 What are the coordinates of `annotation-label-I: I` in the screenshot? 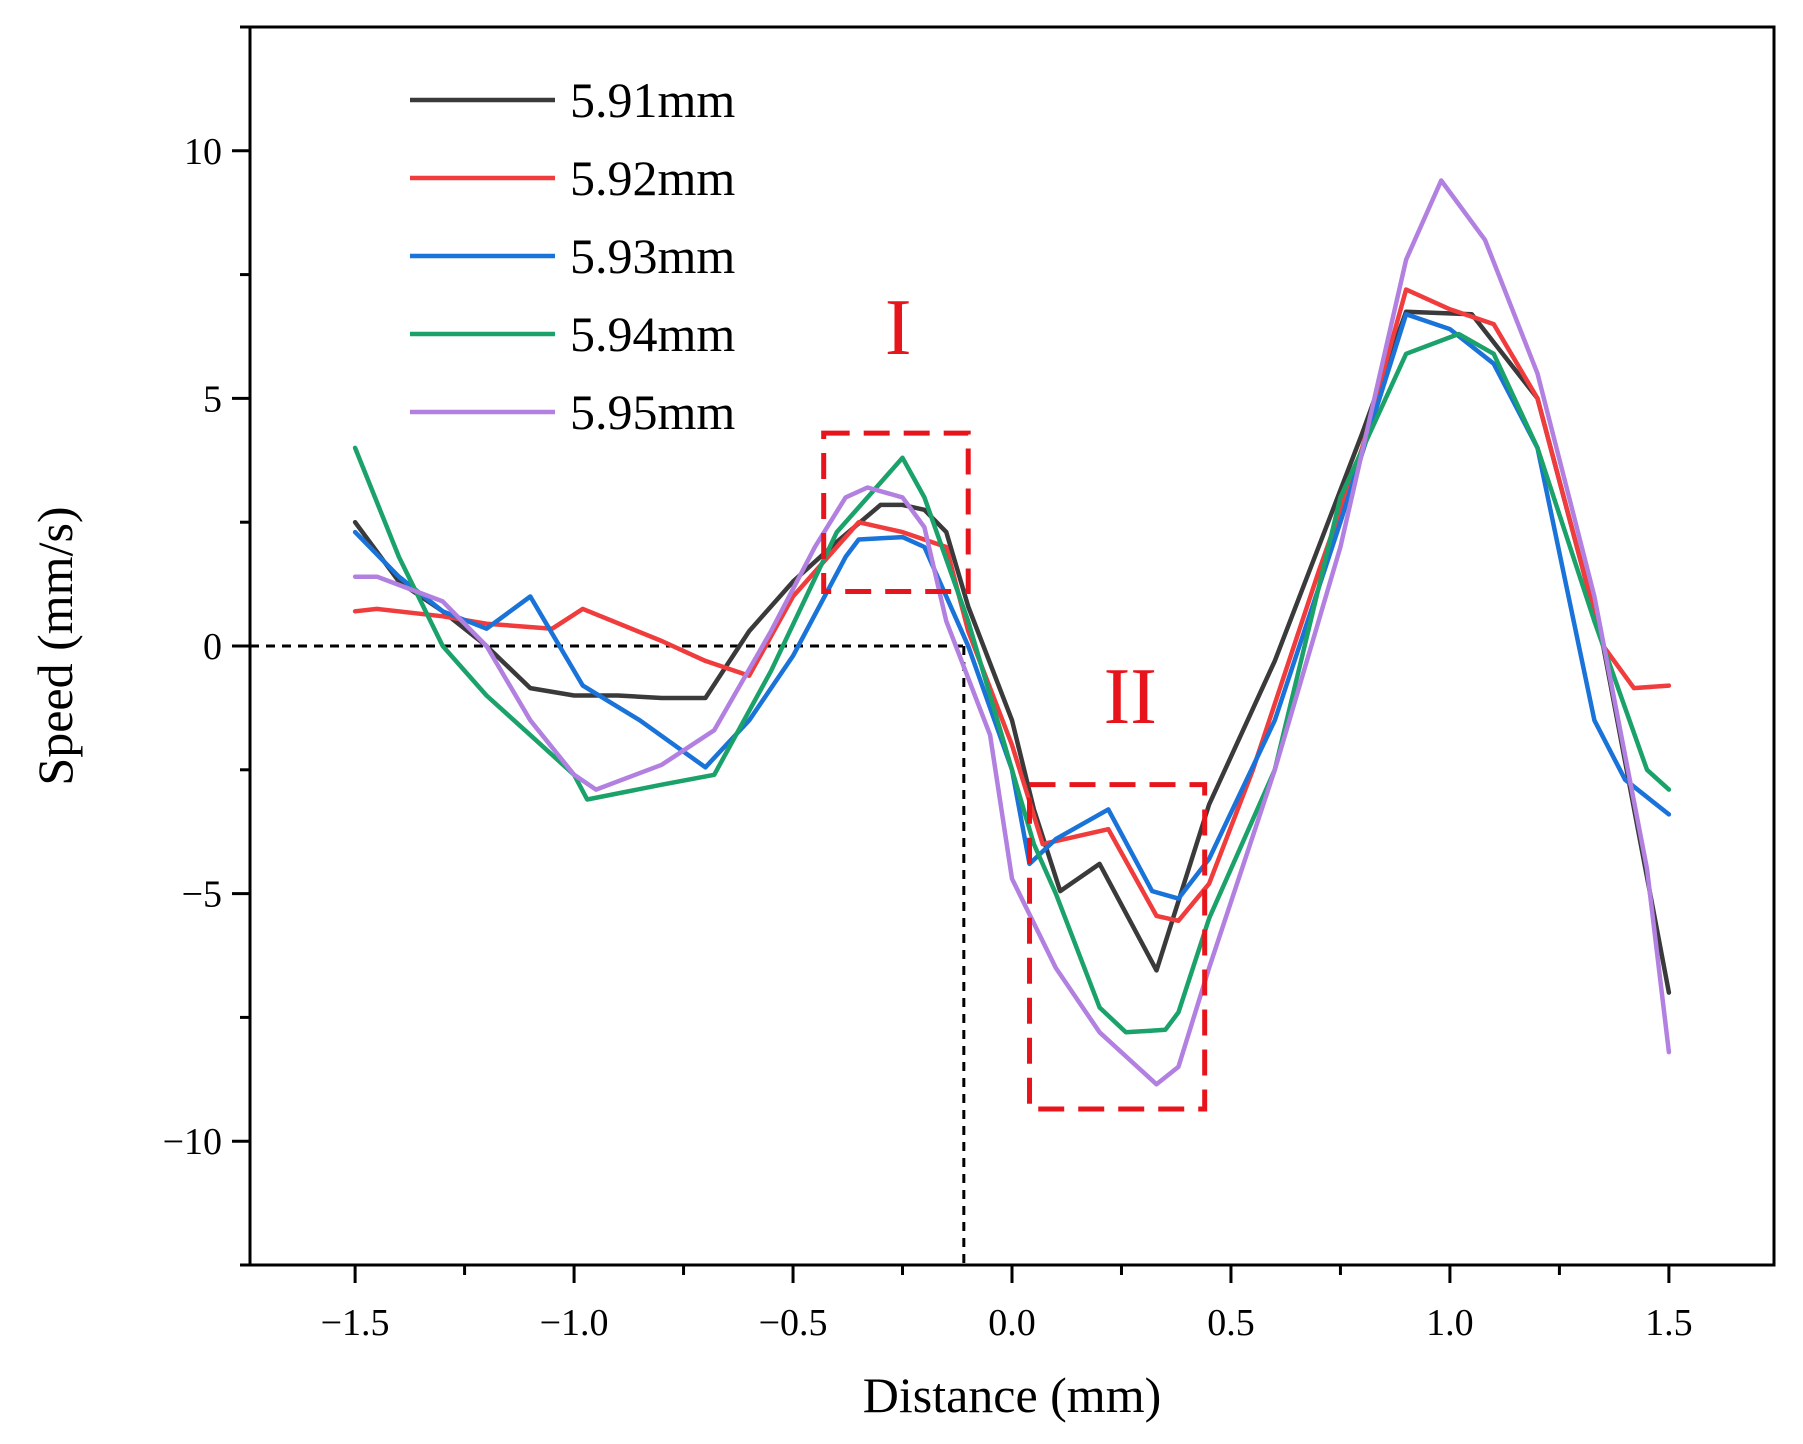 It's located at (898, 328).